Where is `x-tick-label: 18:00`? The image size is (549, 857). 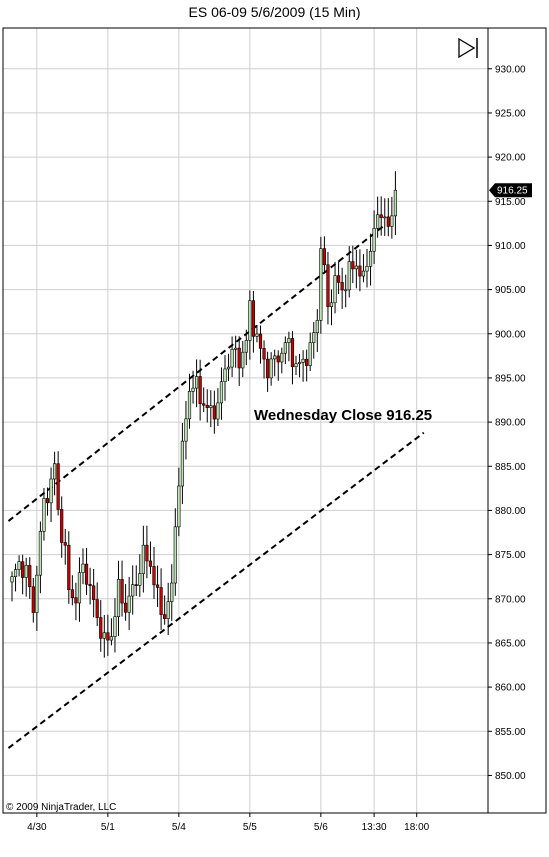 x-tick-label: 18:00 is located at coordinates (416, 827).